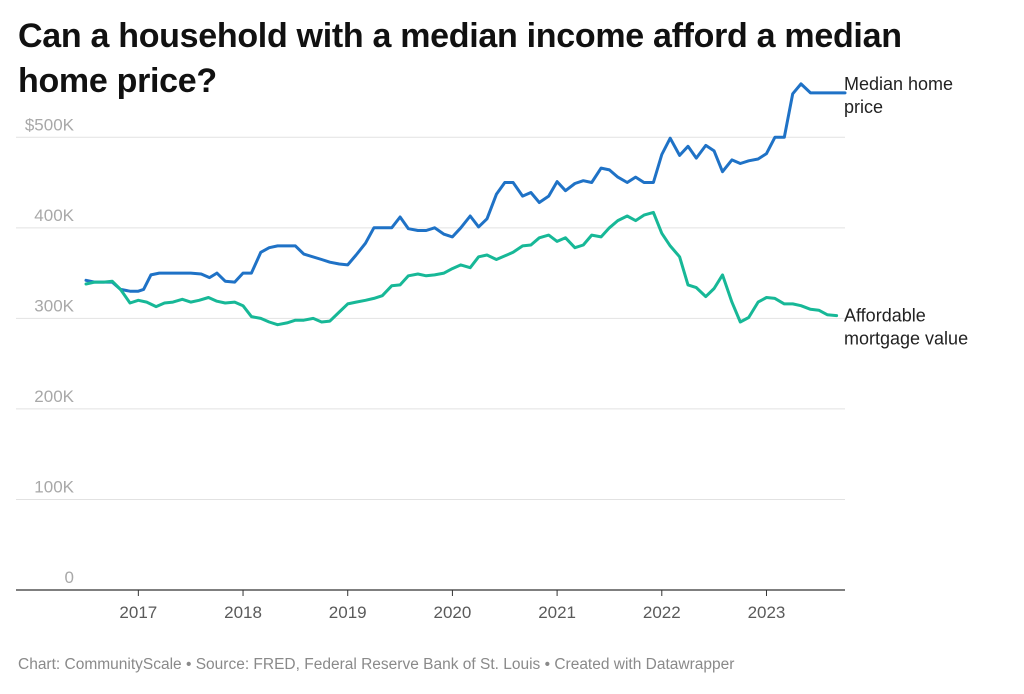  Describe the element at coordinates (452, 612) in the screenshot. I see `x-tick-label: 2020` at that location.